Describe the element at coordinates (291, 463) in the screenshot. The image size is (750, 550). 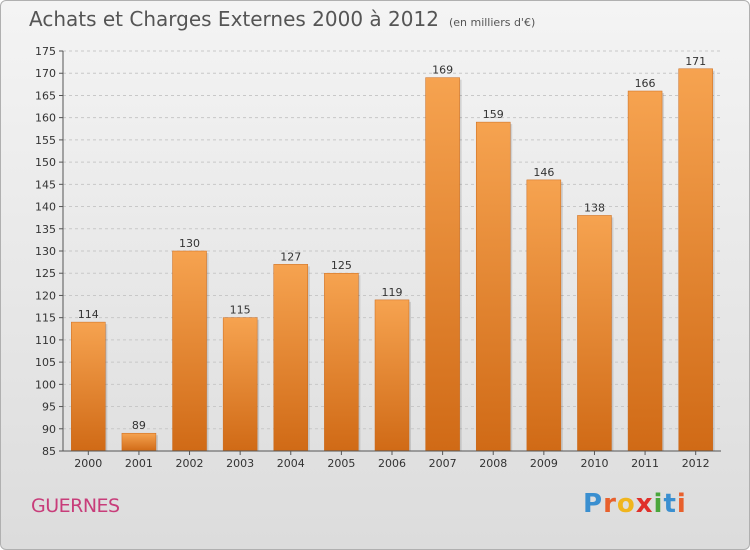
I see `x-tick-label: 2004` at that location.